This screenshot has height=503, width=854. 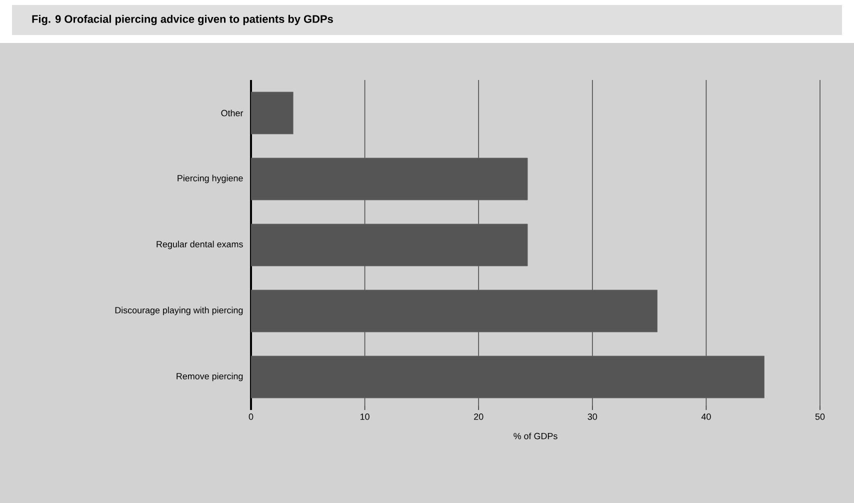 What do you see at coordinates (210, 179) in the screenshot?
I see `y-tick-label: Piercing hygiene` at bounding box center [210, 179].